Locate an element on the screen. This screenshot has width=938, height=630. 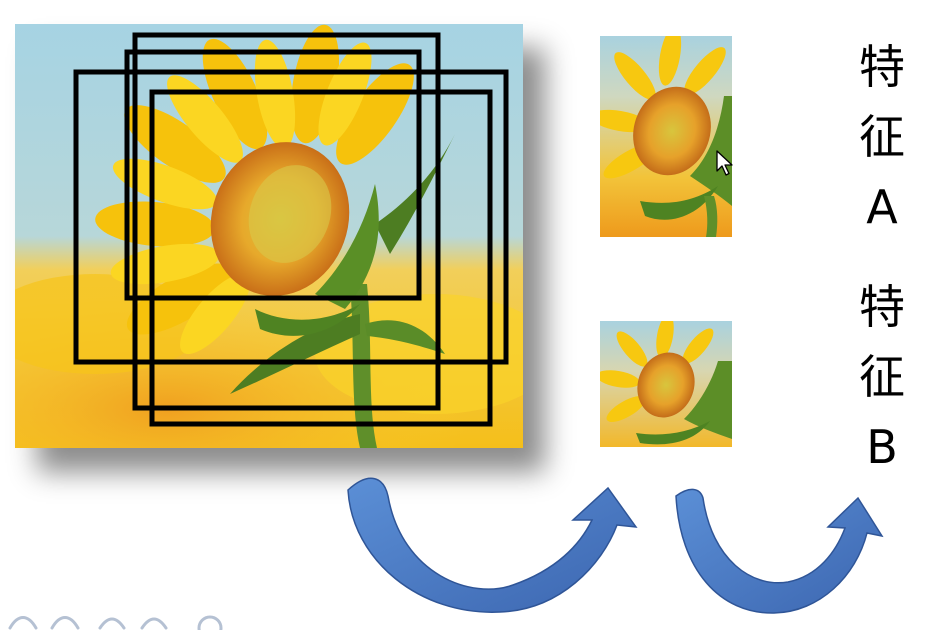
feature-label-a: 特 征 A is located at coordinates (882, 137).